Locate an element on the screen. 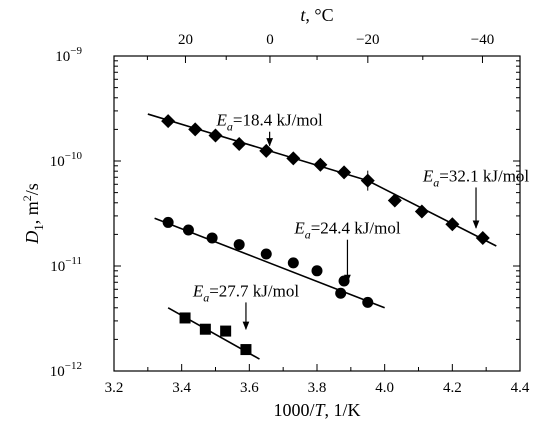  x-tick-label: 4.4 is located at coordinates (520, 388).